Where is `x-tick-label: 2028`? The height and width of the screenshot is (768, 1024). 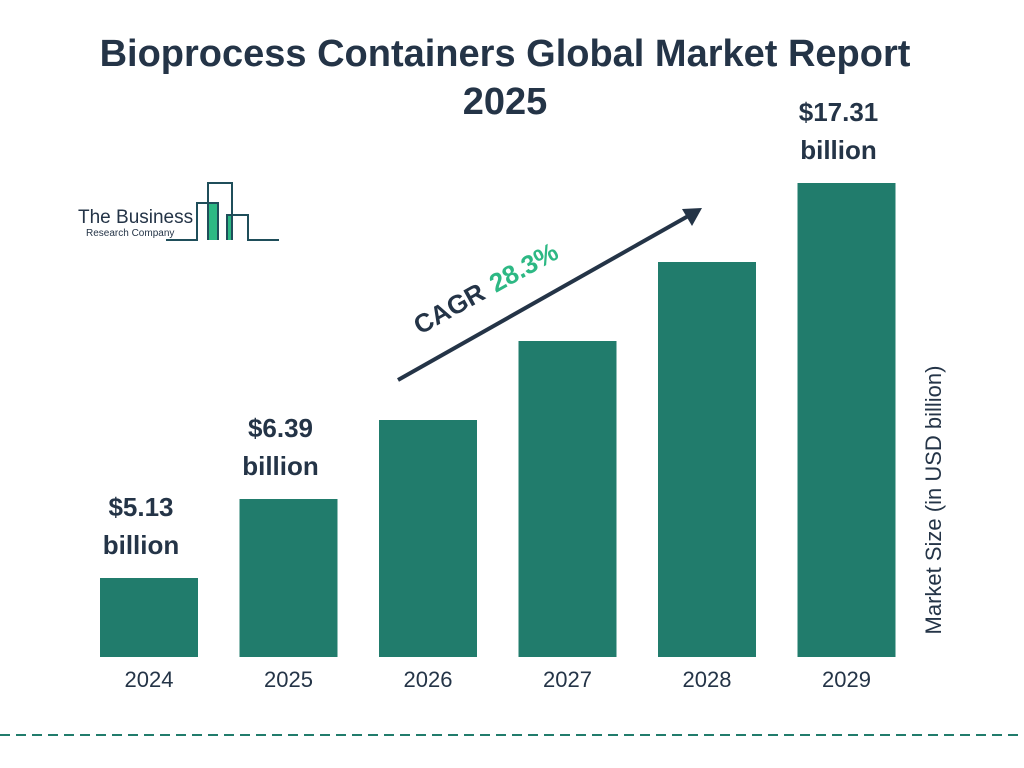 x-tick-label: 2028 is located at coordinates (707, 679).